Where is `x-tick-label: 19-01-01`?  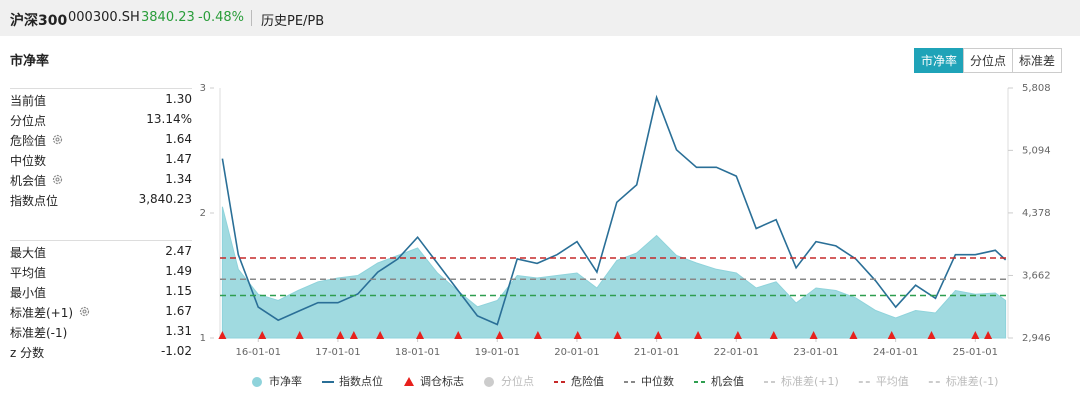 x-tick-label: 19-01-01 is located at coordinates (497, 352).